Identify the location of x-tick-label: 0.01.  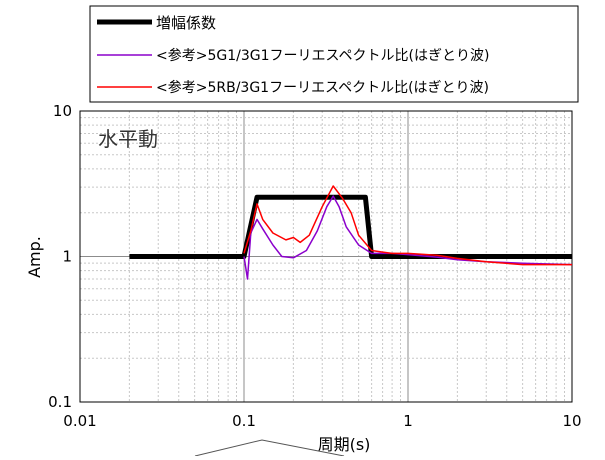
(79, 421).